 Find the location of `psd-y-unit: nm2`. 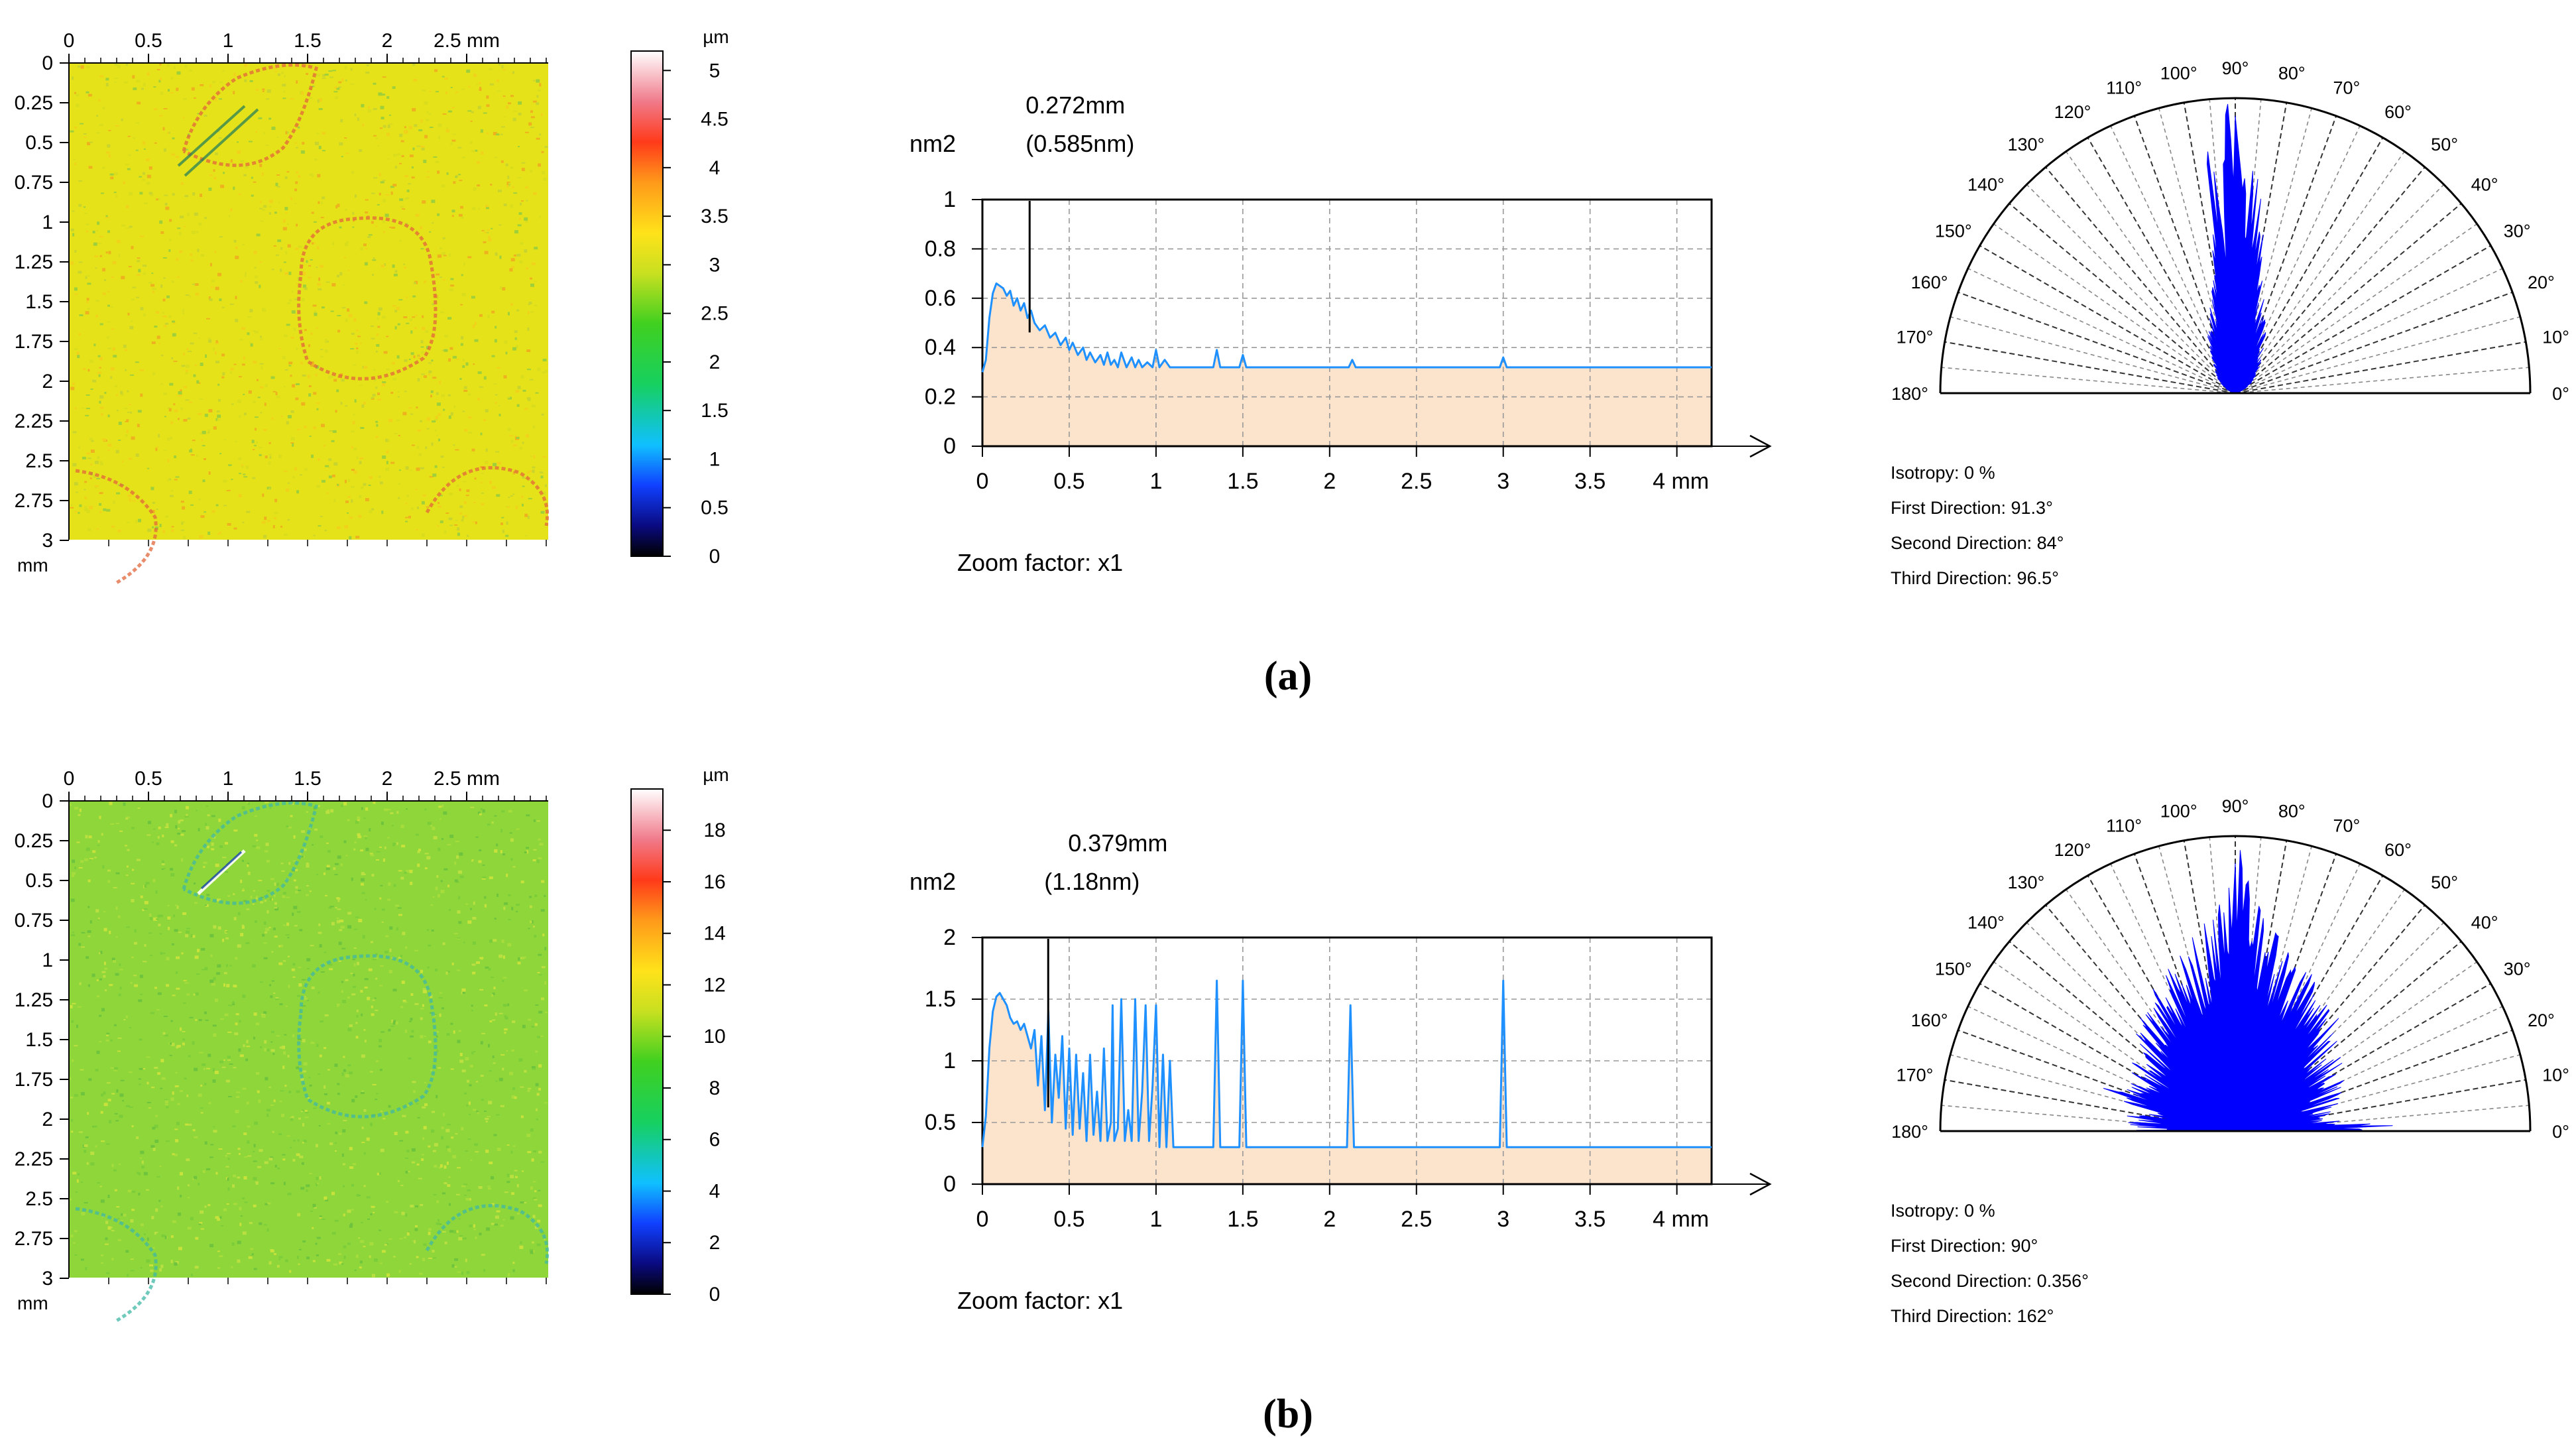

psd-y-unit: nm2 is located at coordinates (933, 881).